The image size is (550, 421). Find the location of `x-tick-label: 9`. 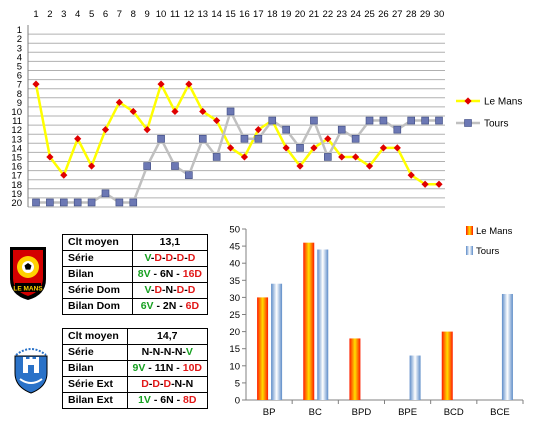

x-tick-label: 9 is located at coordinates (147, 14).